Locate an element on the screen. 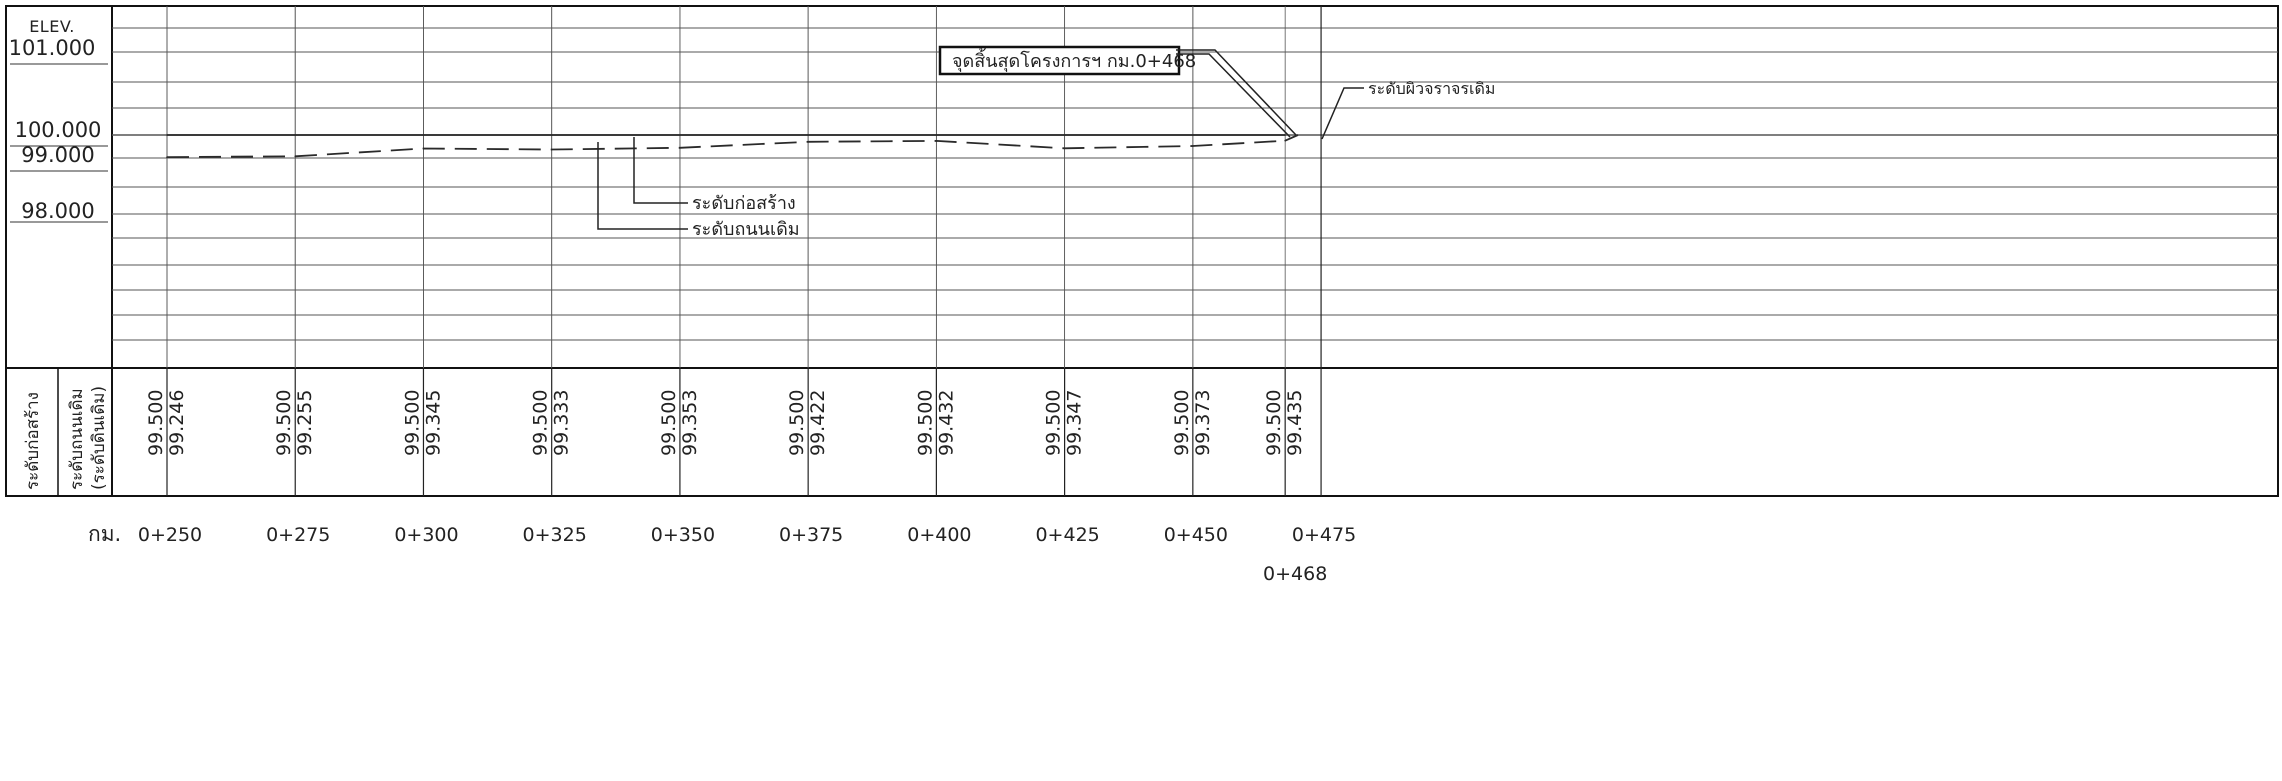  x-tick-label: 0+400 is located at coordinates (939, 535).